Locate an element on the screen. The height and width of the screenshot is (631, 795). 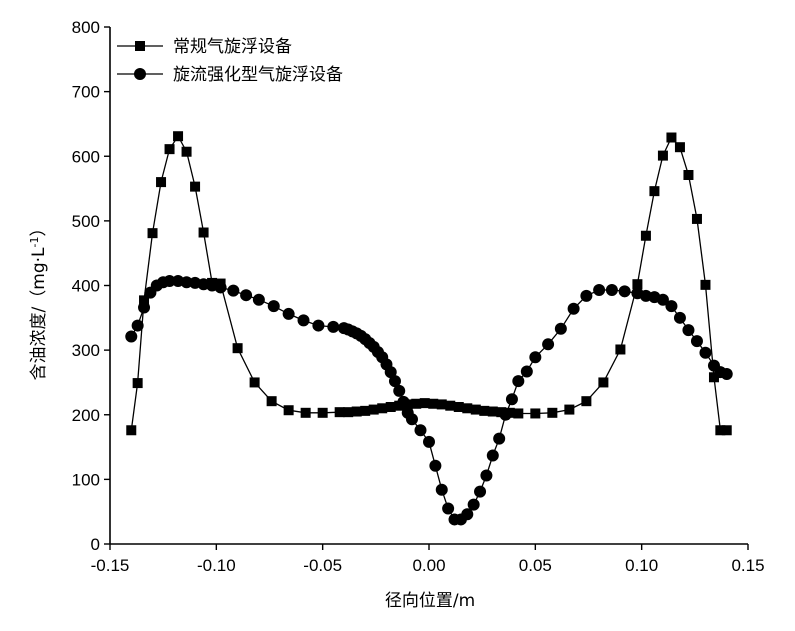
y-axis-title-close: ） is located at coordinates (39, 228).